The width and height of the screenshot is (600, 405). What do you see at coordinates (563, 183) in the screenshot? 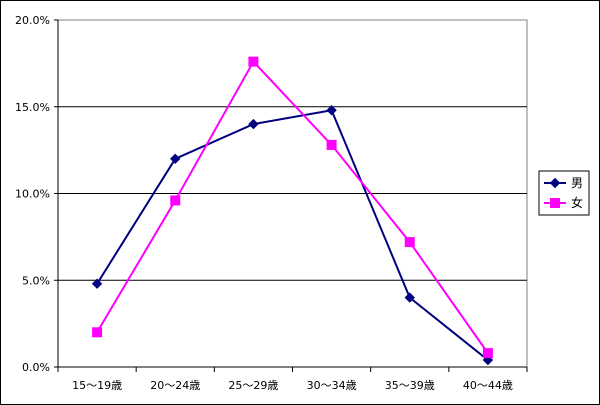
I see `legend-item: 男` at bounding box center [563, 183].